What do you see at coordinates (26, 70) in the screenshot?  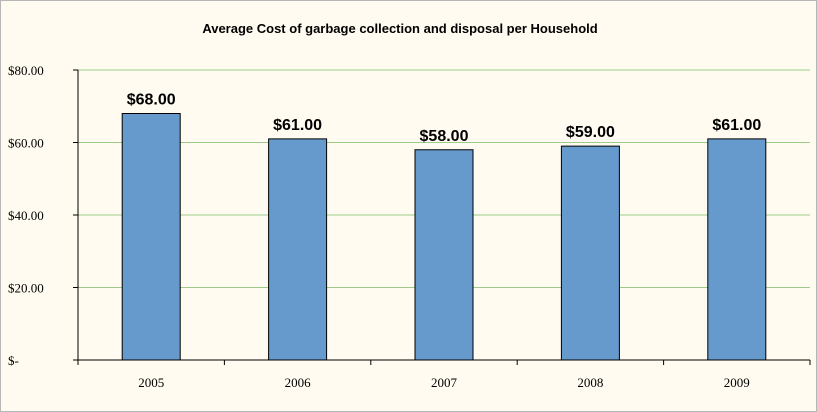 I see `y-tick-label-80: $80.00` at bounding box center [26, 70].